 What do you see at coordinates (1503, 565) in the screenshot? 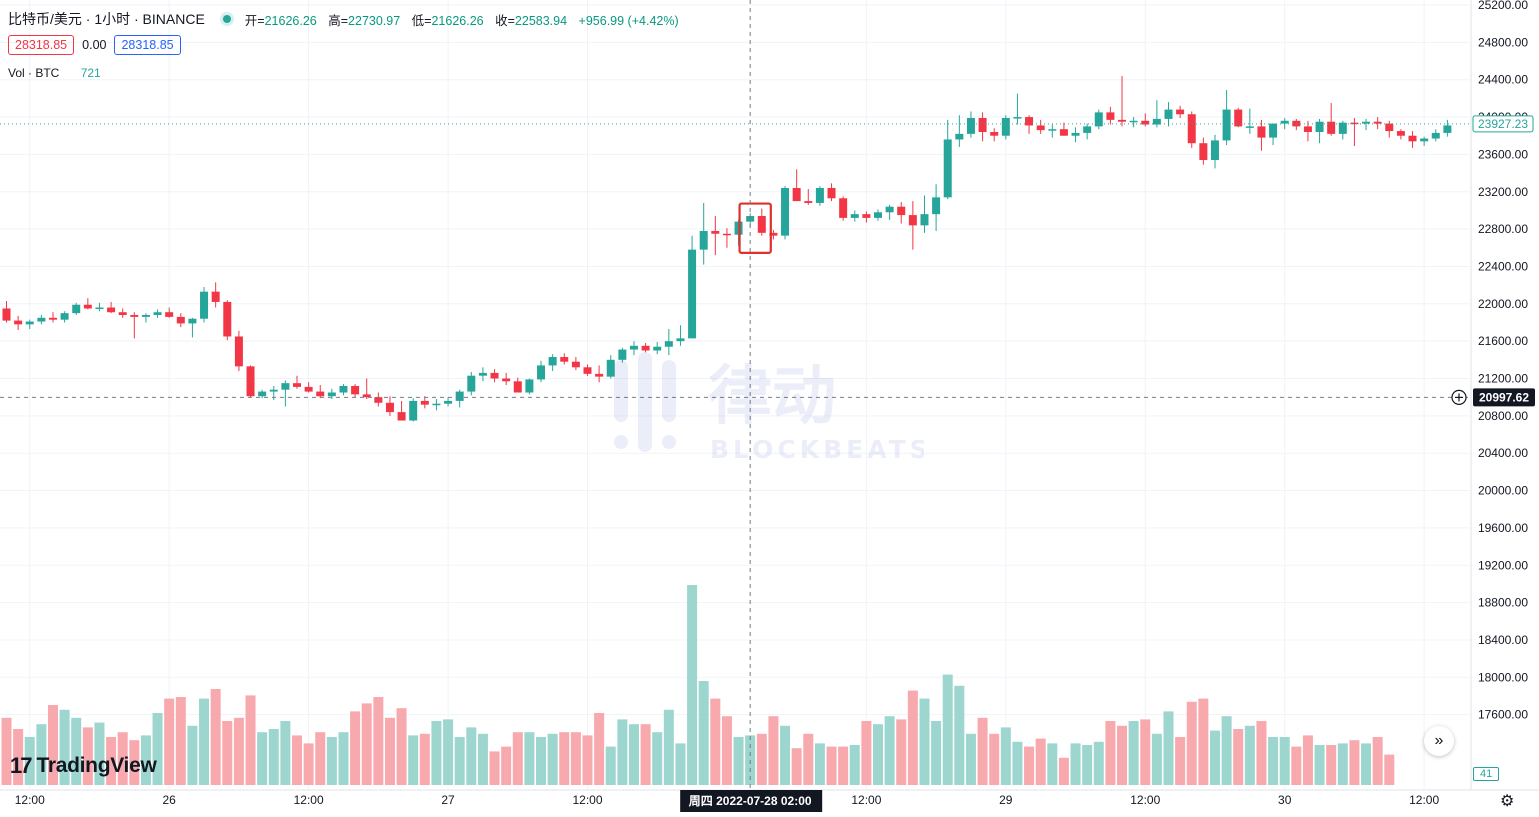
I see `y-tick-label: 19200.00` at bounding box center [1503, 565].